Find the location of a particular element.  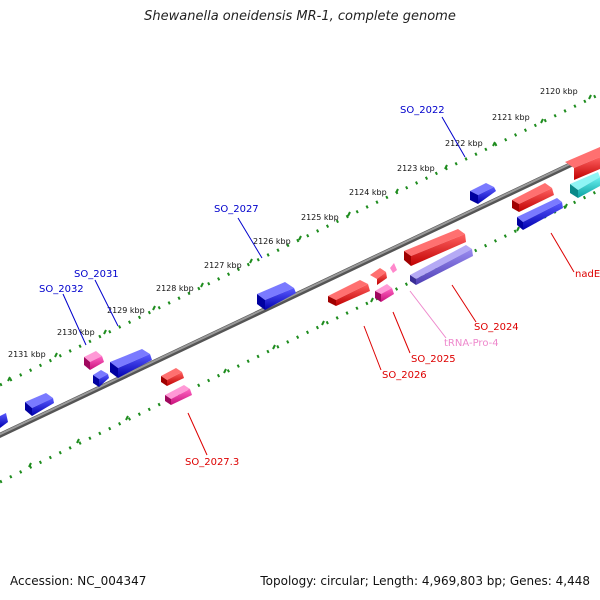

gene-SO_2031 is located at coordinates (131, 363).